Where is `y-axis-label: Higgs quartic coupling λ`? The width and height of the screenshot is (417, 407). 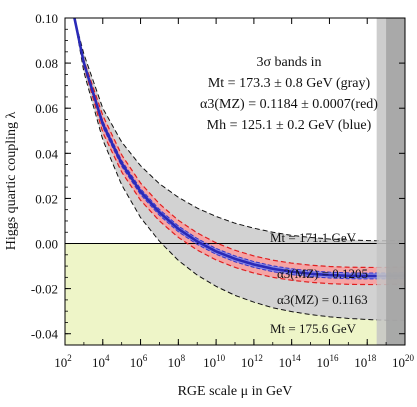
y-axis-label: Higgs quartic coupling λ is located at coordinates (11, 180).